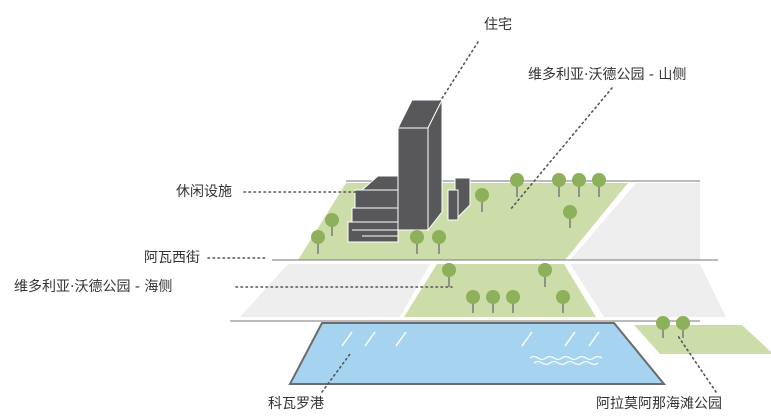 The width and height of the screenshot is (771, 420). I want to click on beach-park-area, so click(702, 339).